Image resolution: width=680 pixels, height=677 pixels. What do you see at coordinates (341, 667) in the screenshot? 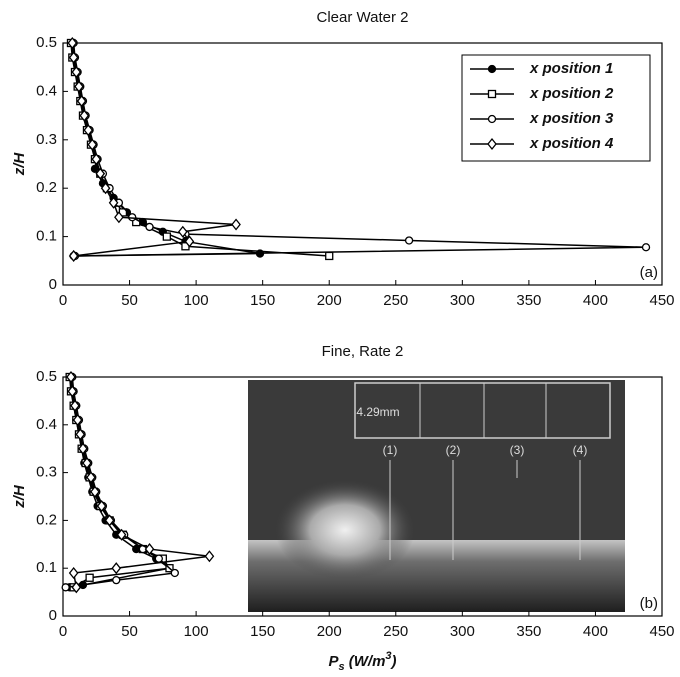
I see `x-axis-label-part: s` at bounding box center [341, 667].